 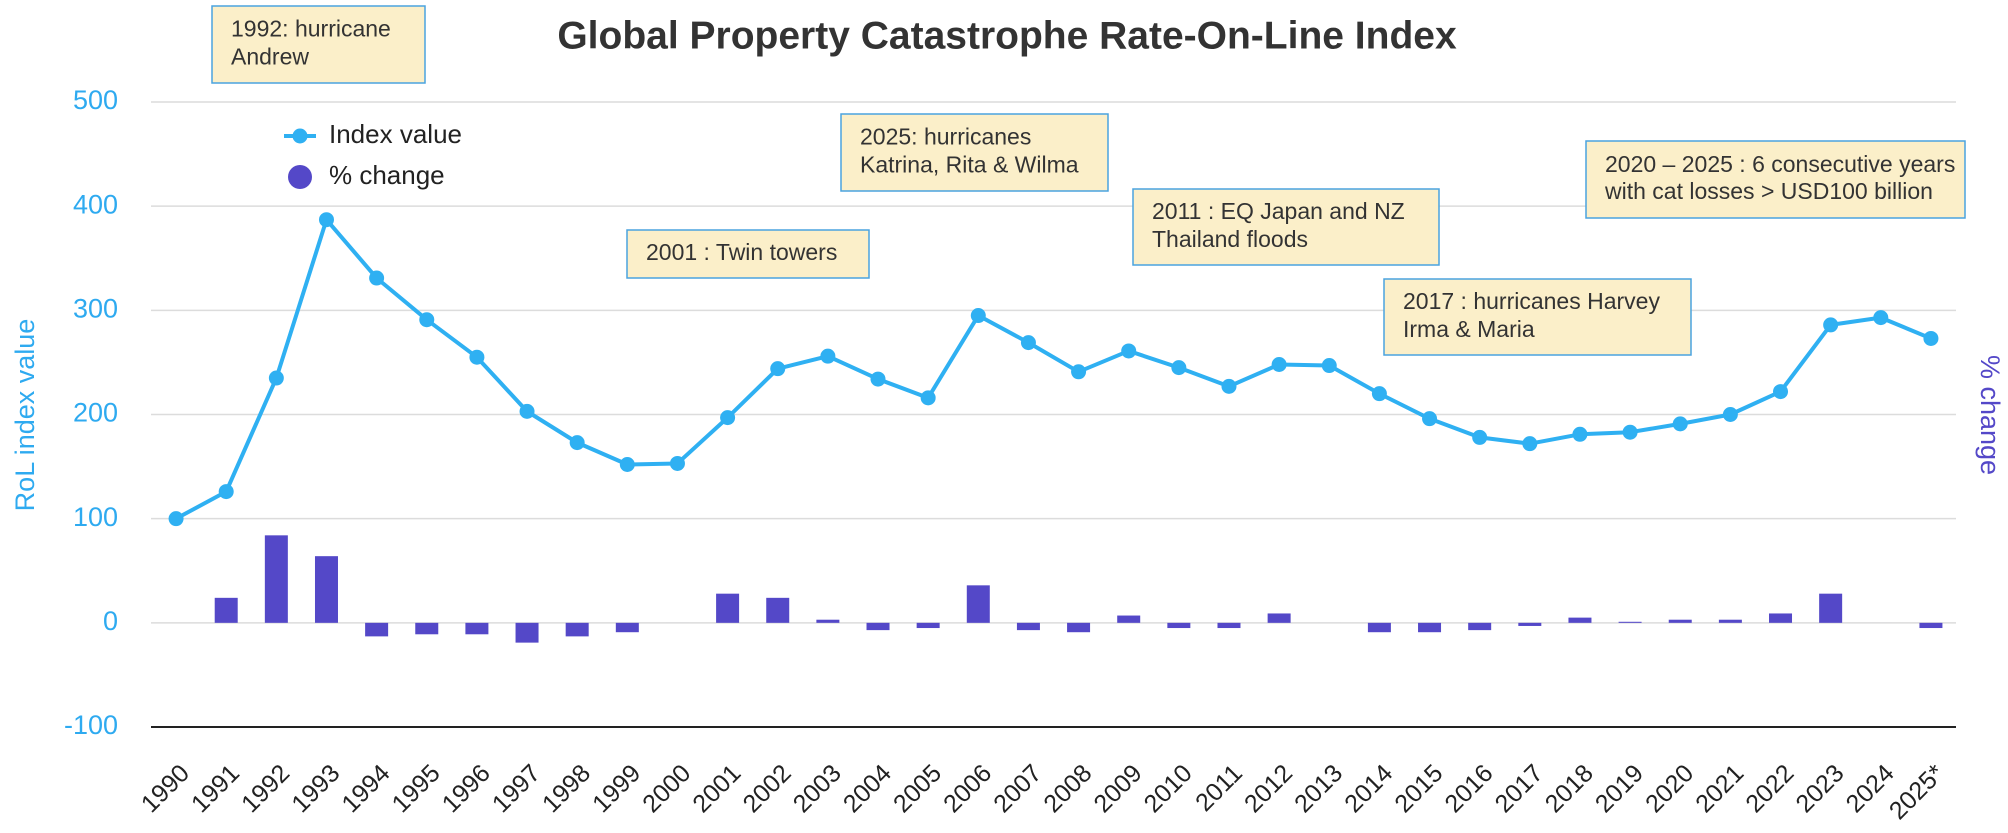 I want to click on x-tick-label: 2020, so click(x=1669, y=788).